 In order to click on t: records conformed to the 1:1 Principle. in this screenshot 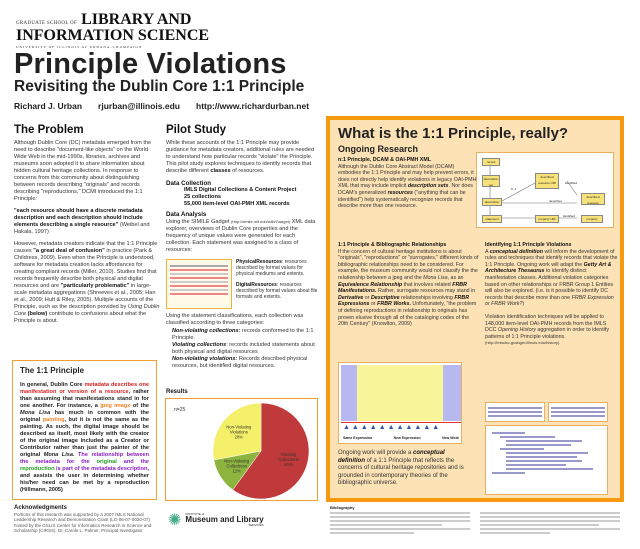, I will do `click(243, 334)`.